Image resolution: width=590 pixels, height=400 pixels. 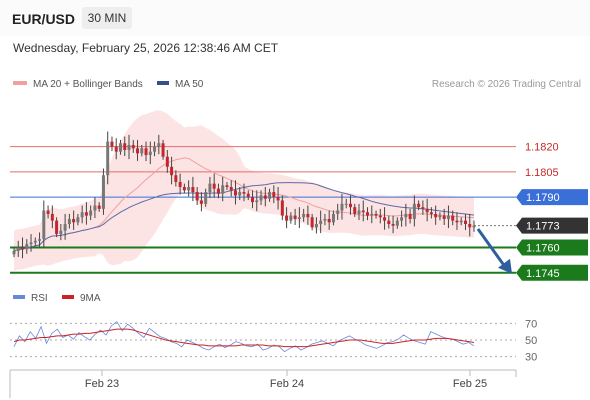 I want to click on legend-ma20-label: MA 20 + Bollinger Bands, so click(x=88, y=84).